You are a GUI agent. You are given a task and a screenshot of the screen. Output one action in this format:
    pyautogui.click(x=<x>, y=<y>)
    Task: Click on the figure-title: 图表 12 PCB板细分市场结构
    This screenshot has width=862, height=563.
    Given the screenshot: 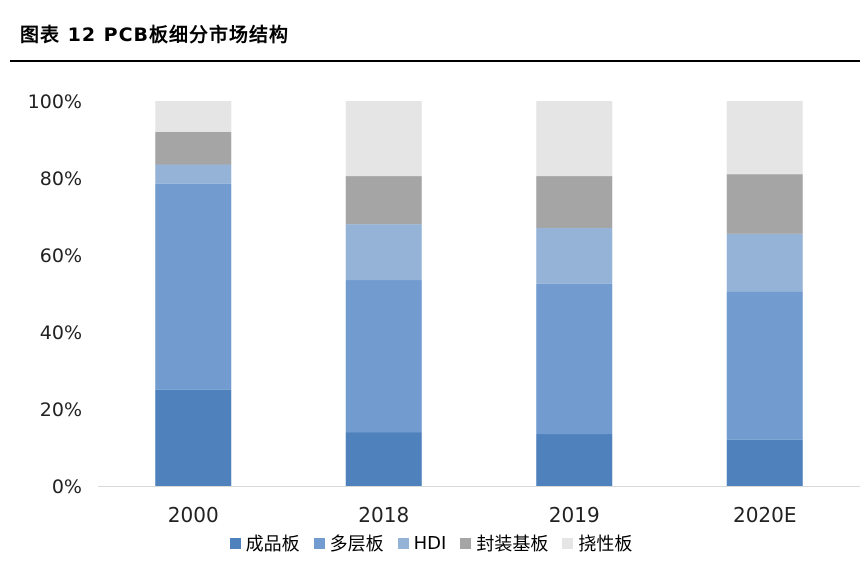 What is the action you would take?
    pyautogui.click(x=155, y=35)
    